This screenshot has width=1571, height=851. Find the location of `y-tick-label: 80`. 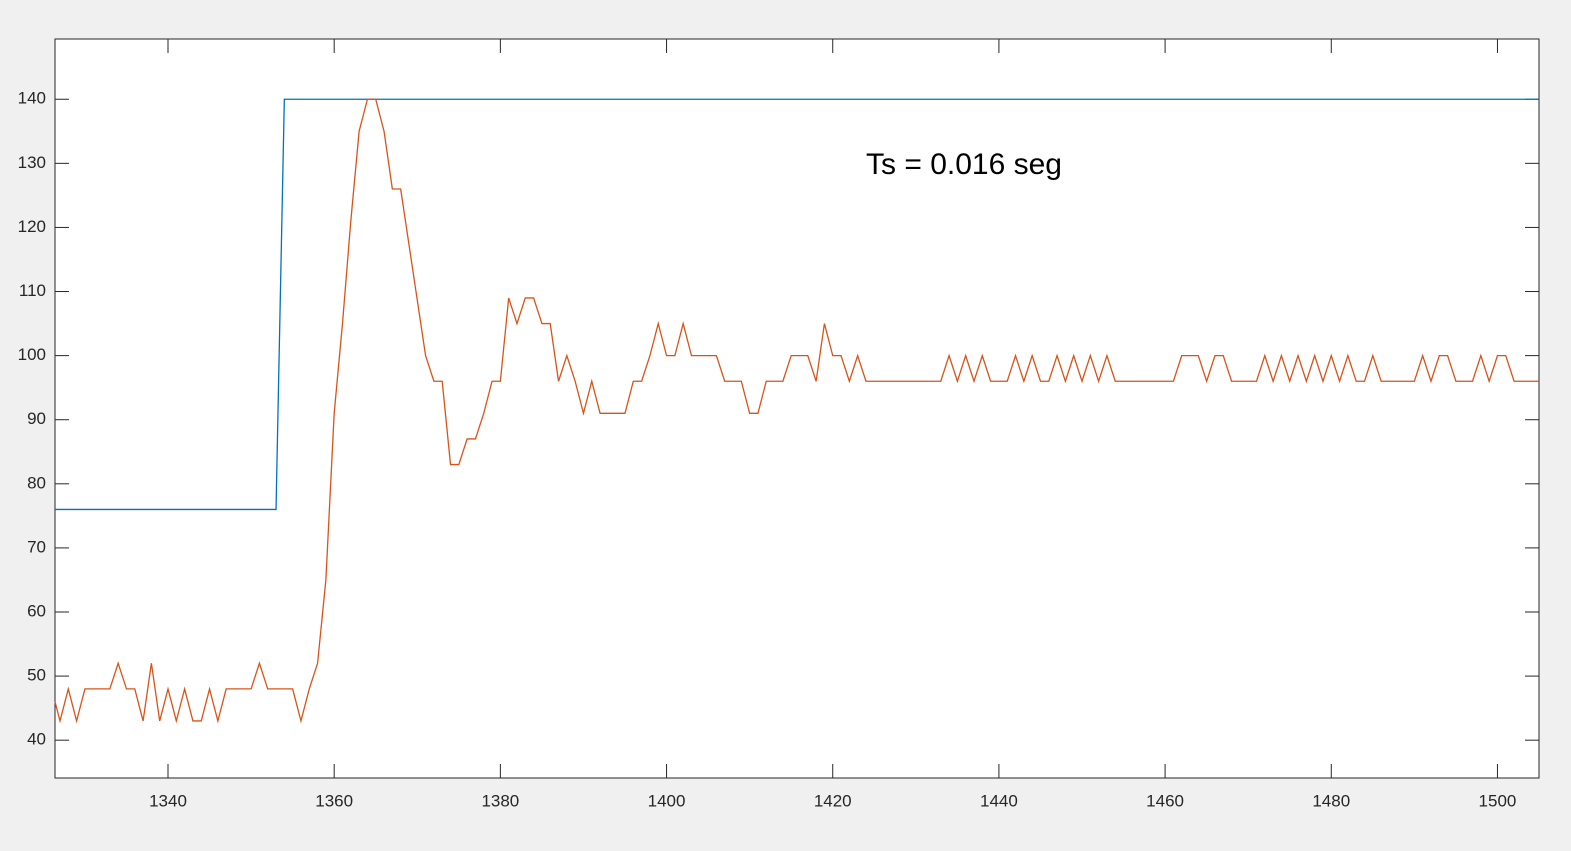

y-tick-label: 80 is located at coordinates (36, 482).